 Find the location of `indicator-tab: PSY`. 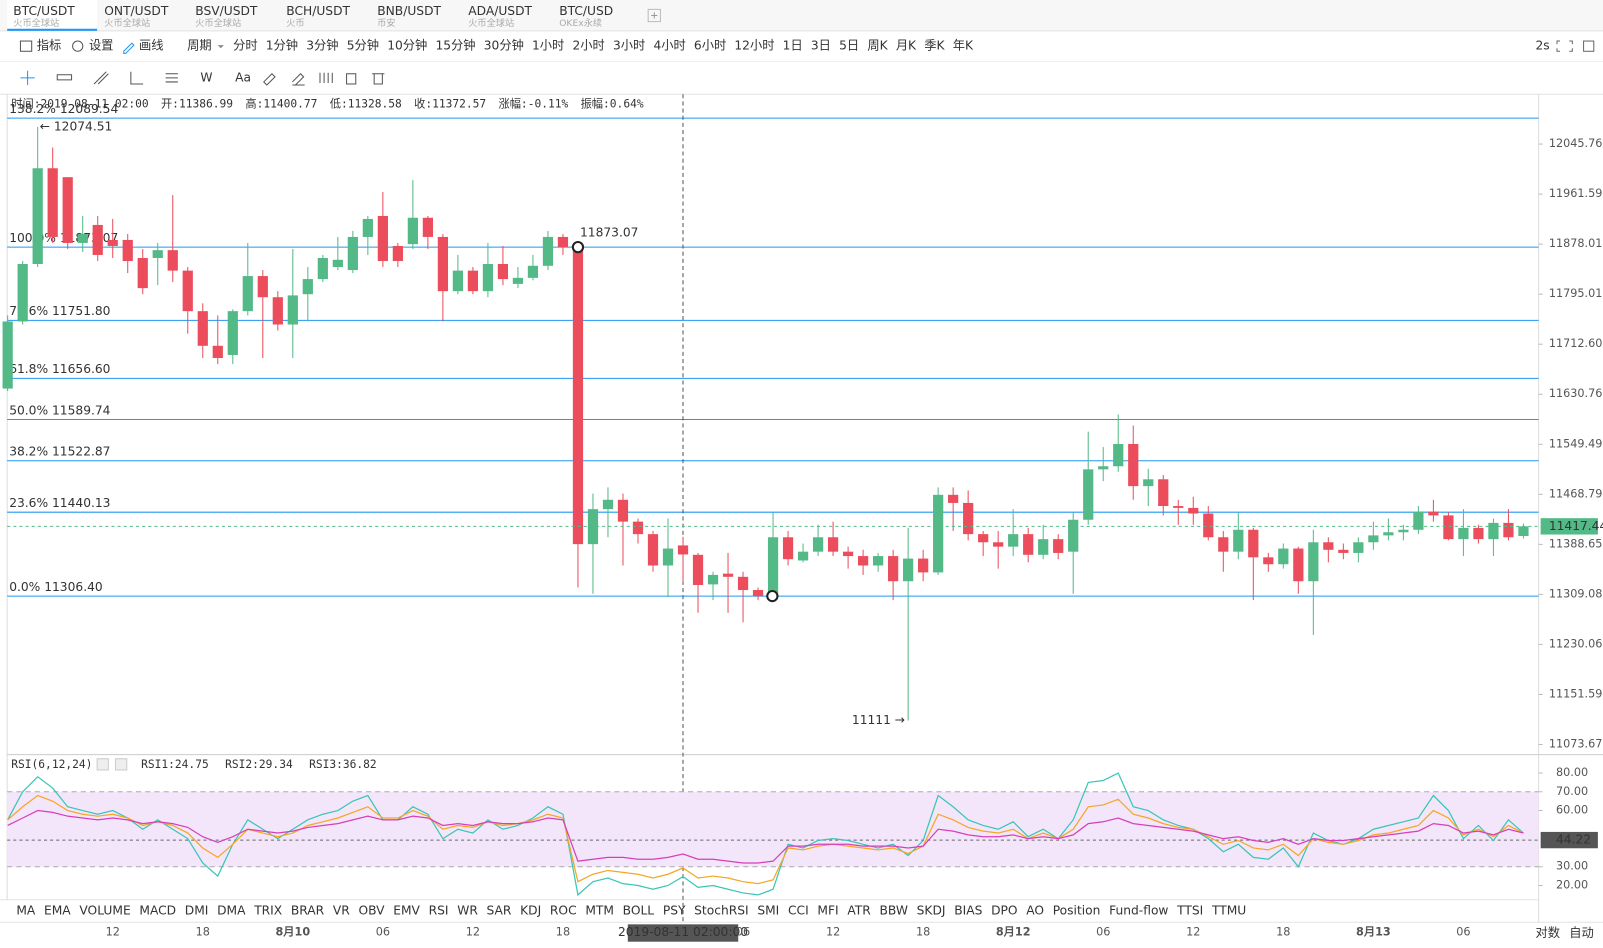

indicator-tab: PSY is located at coordinates (674, 911).